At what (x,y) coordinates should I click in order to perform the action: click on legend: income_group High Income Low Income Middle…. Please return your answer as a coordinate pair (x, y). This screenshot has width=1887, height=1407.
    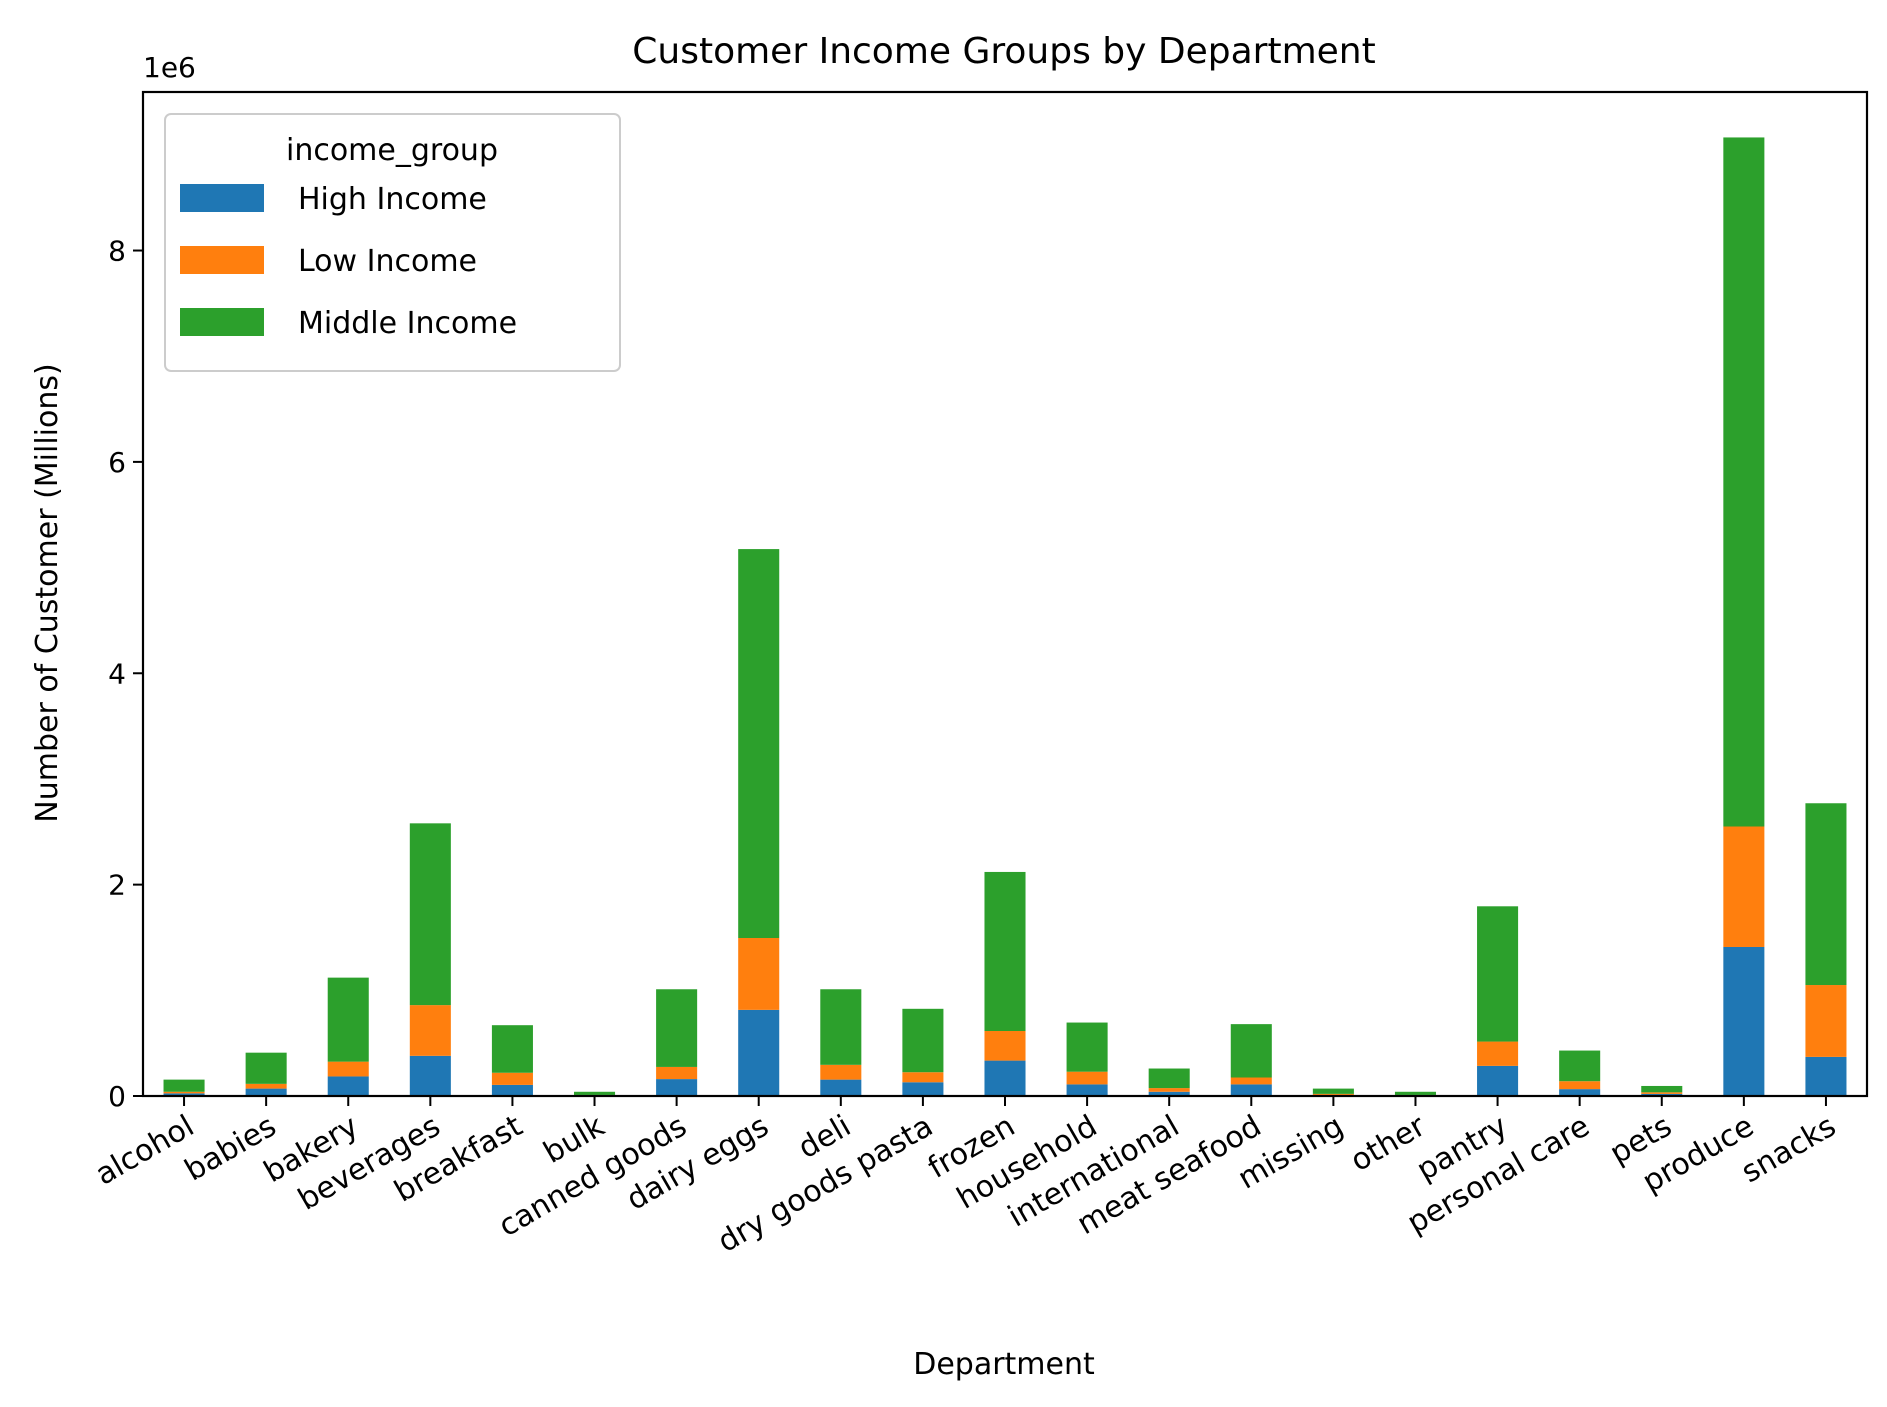
    Looking at the image, I should click on (392, 242).